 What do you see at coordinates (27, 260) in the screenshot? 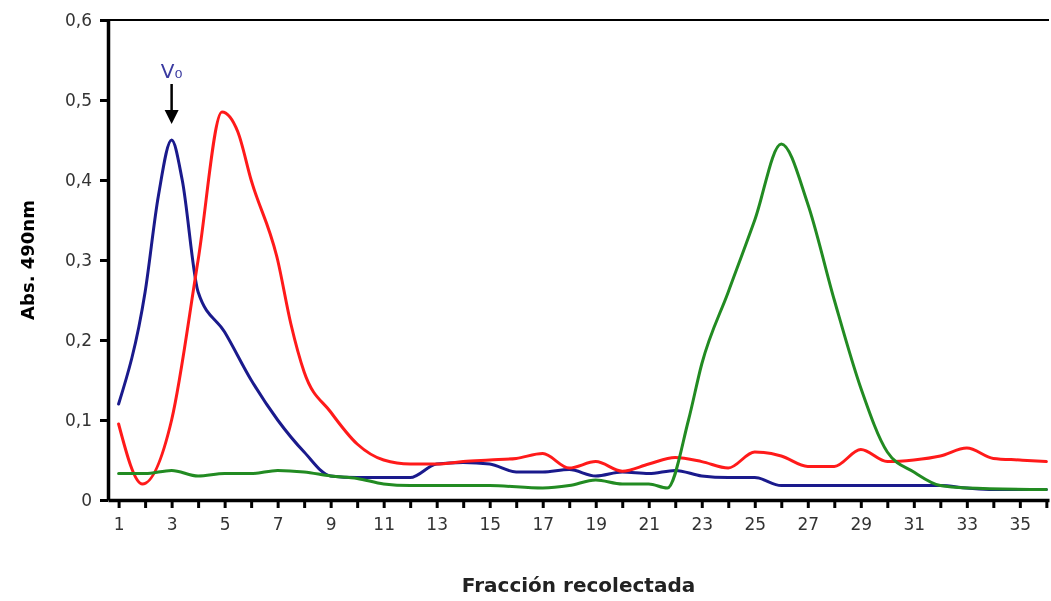
I see `y-axis-title: Abs. 490nm` at bounding box center [27, 260].